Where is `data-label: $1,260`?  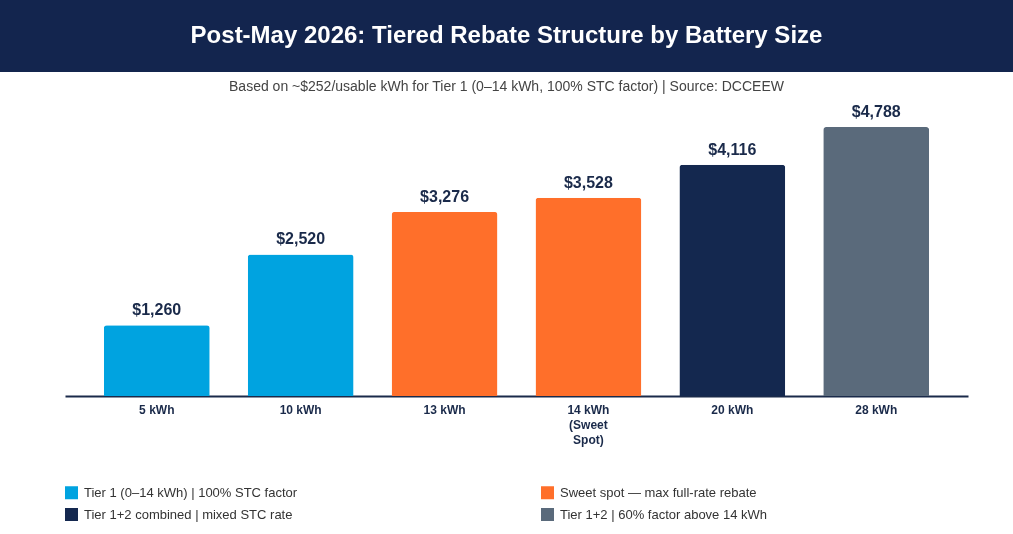
data-label: $1,260 is located at coordinates (157, 310).